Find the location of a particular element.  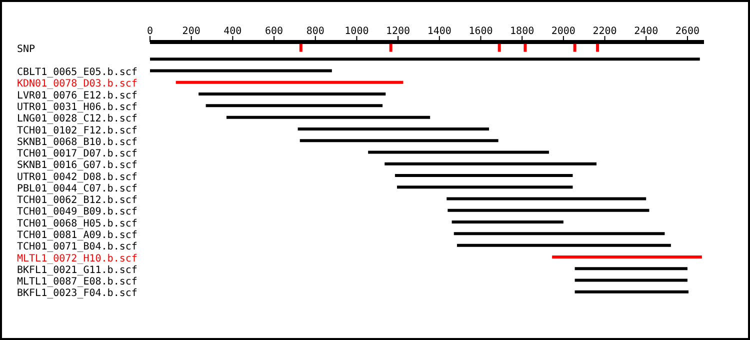

x-tick-label: 1200 is located at coordinates (398, 31).